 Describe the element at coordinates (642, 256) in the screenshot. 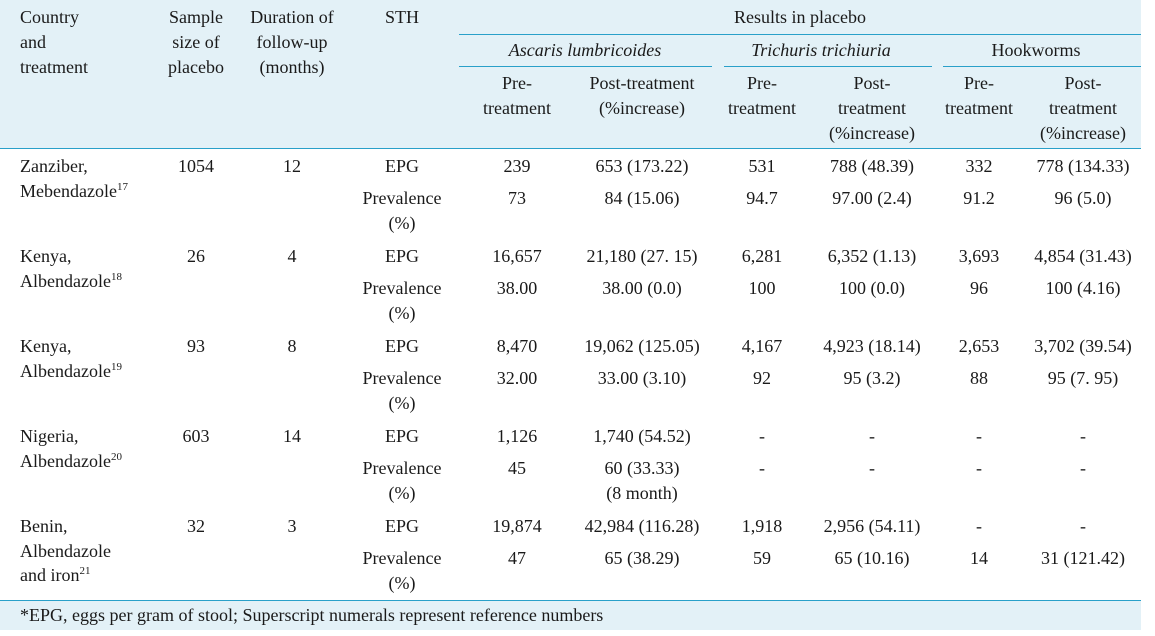

I see `epg-value-cell: 21,180 (27. 15)` at that location.